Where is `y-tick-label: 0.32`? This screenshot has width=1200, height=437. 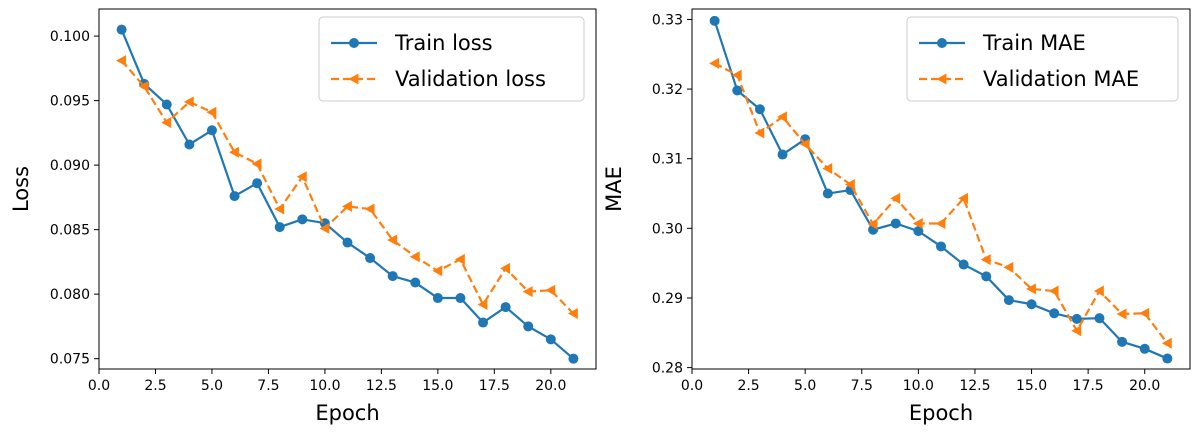 y-tick-label: 0.32 is located at coordinates (667, 90).